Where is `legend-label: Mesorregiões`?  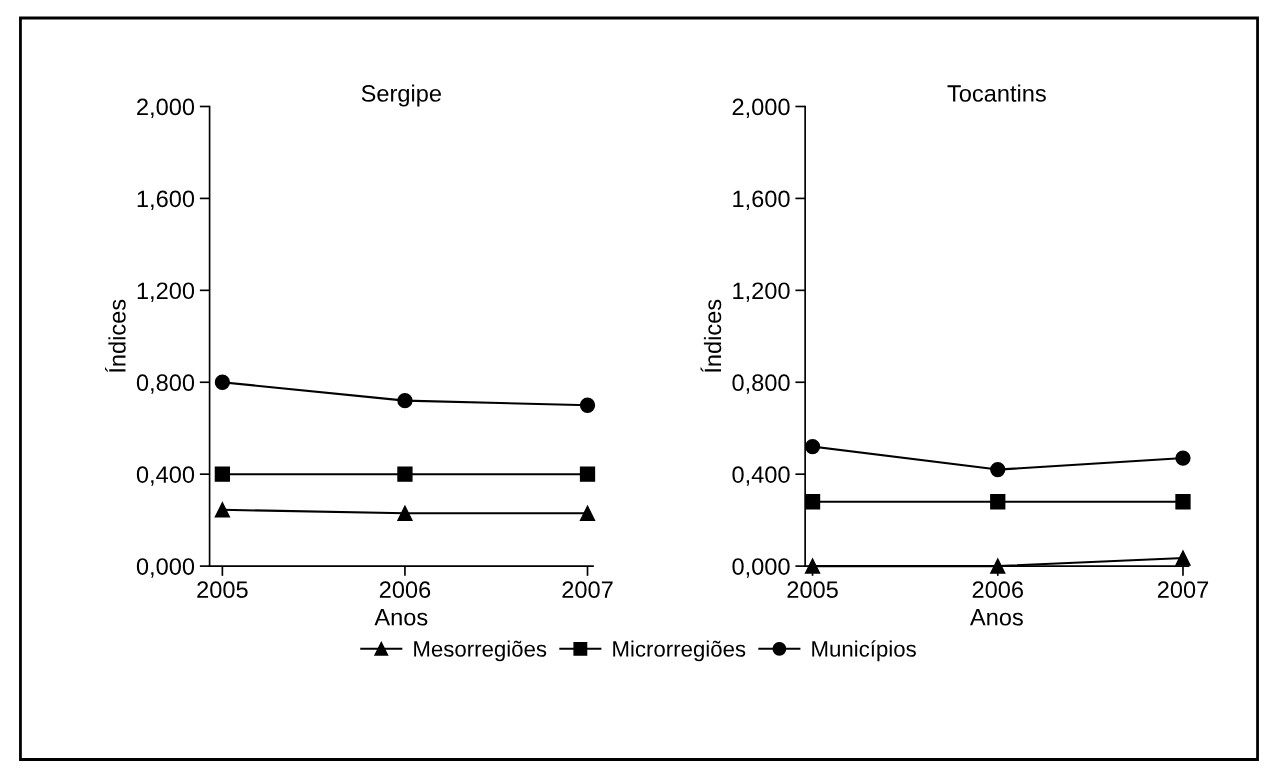 legend-label: Mesorregiões is located at coordinates (480, 651).